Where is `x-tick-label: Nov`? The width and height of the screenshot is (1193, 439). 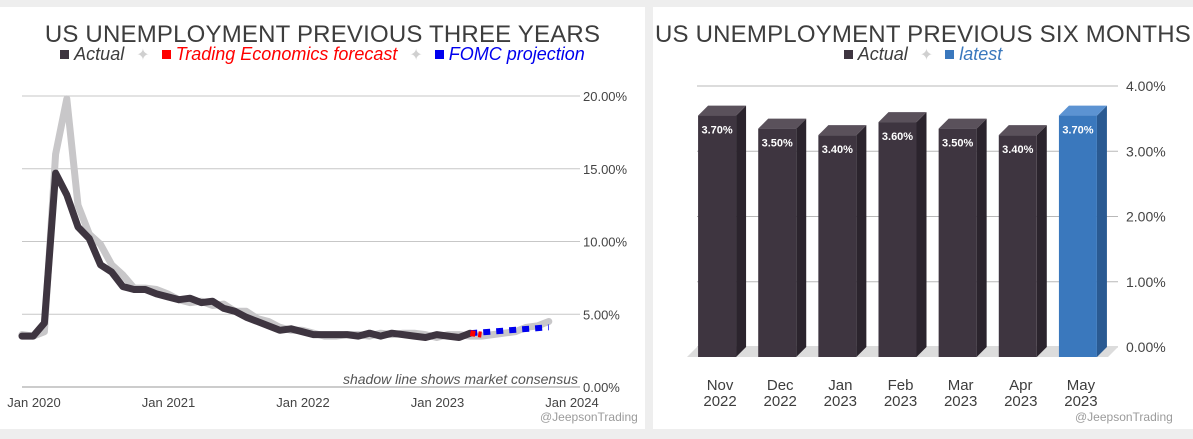 x-tick-label: Nov is located at coordinates (720, 385).